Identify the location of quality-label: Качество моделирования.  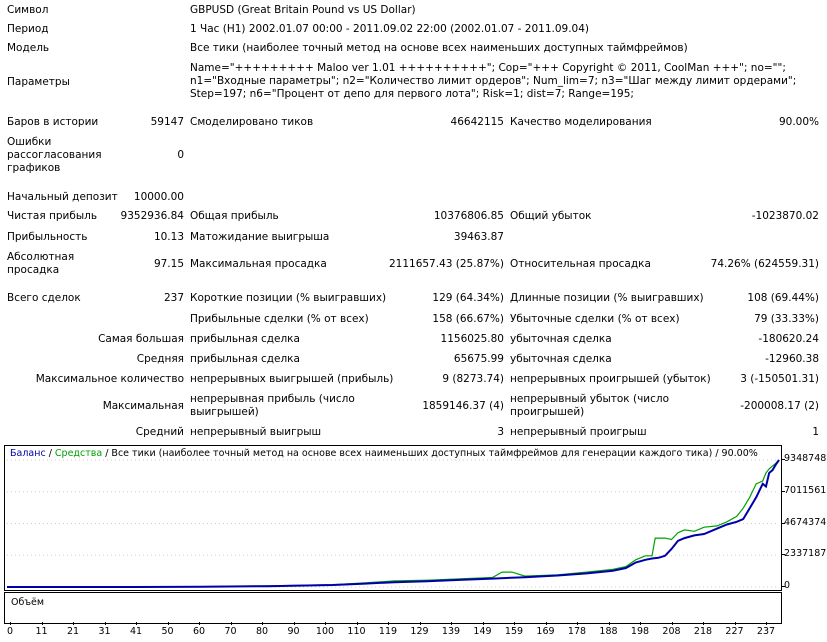
(581, 122).